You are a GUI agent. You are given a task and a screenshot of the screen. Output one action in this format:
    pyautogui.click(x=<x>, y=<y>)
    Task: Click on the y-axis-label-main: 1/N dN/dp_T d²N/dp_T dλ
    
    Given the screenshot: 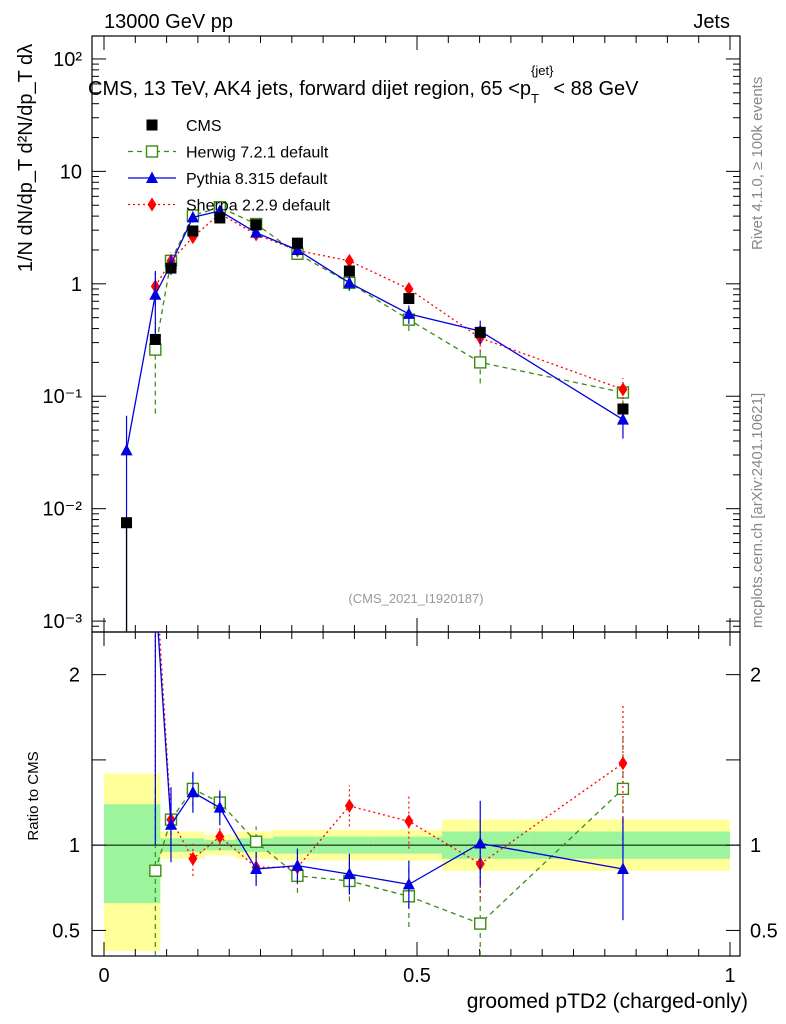 What is the action you would take?
    pyautogui.click(x=26, y=158)
    